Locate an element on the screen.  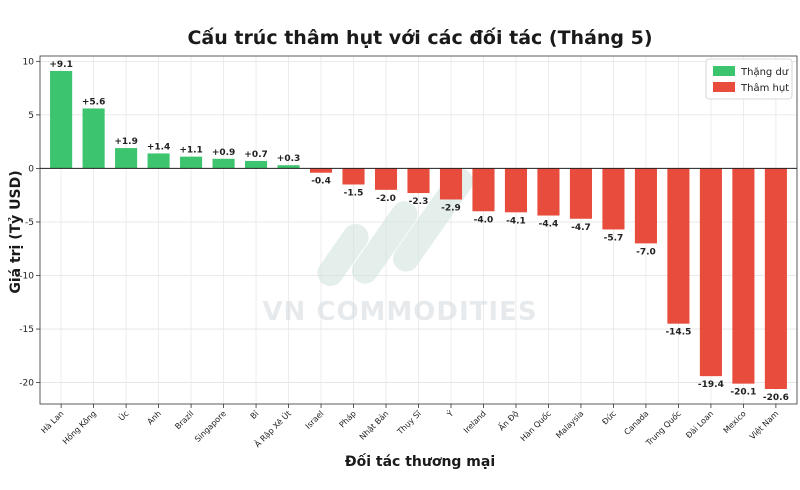
x-tick-label-6: Bỉ is located at coordinates (254, 414).